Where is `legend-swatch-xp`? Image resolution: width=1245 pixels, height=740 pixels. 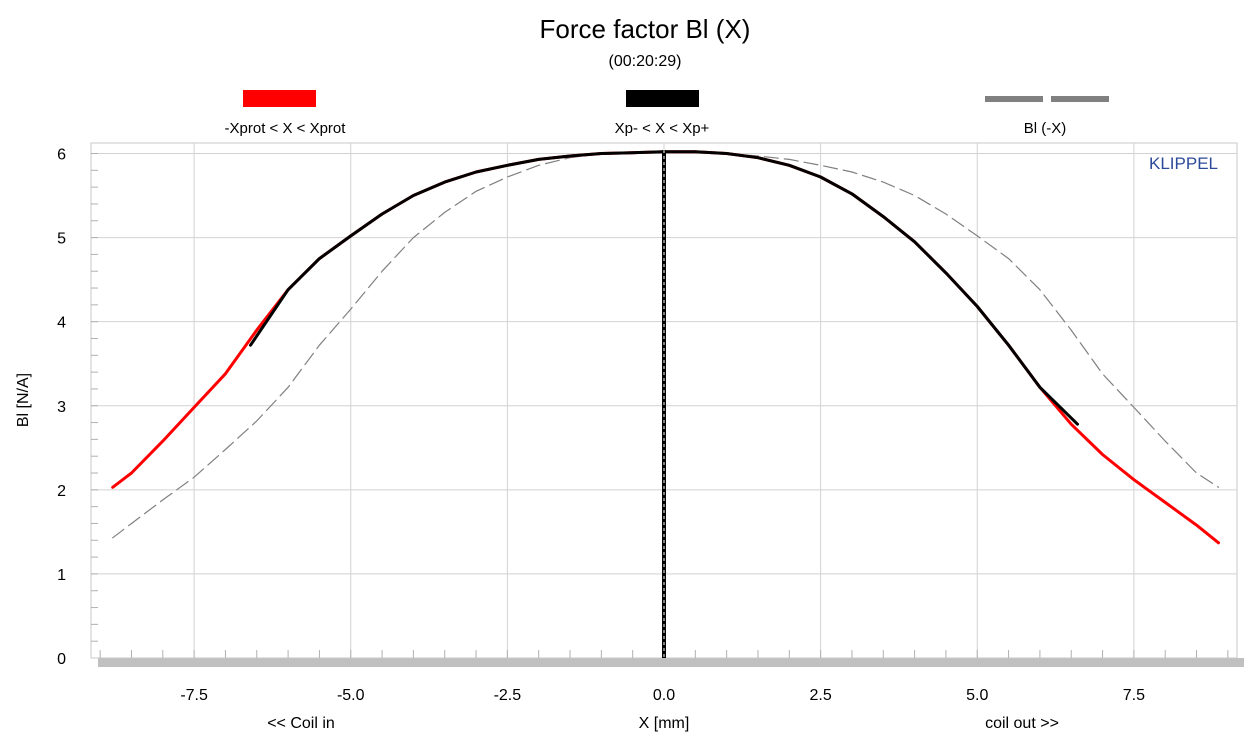
legend-swatch-xp is located at coordinates (662, 98).